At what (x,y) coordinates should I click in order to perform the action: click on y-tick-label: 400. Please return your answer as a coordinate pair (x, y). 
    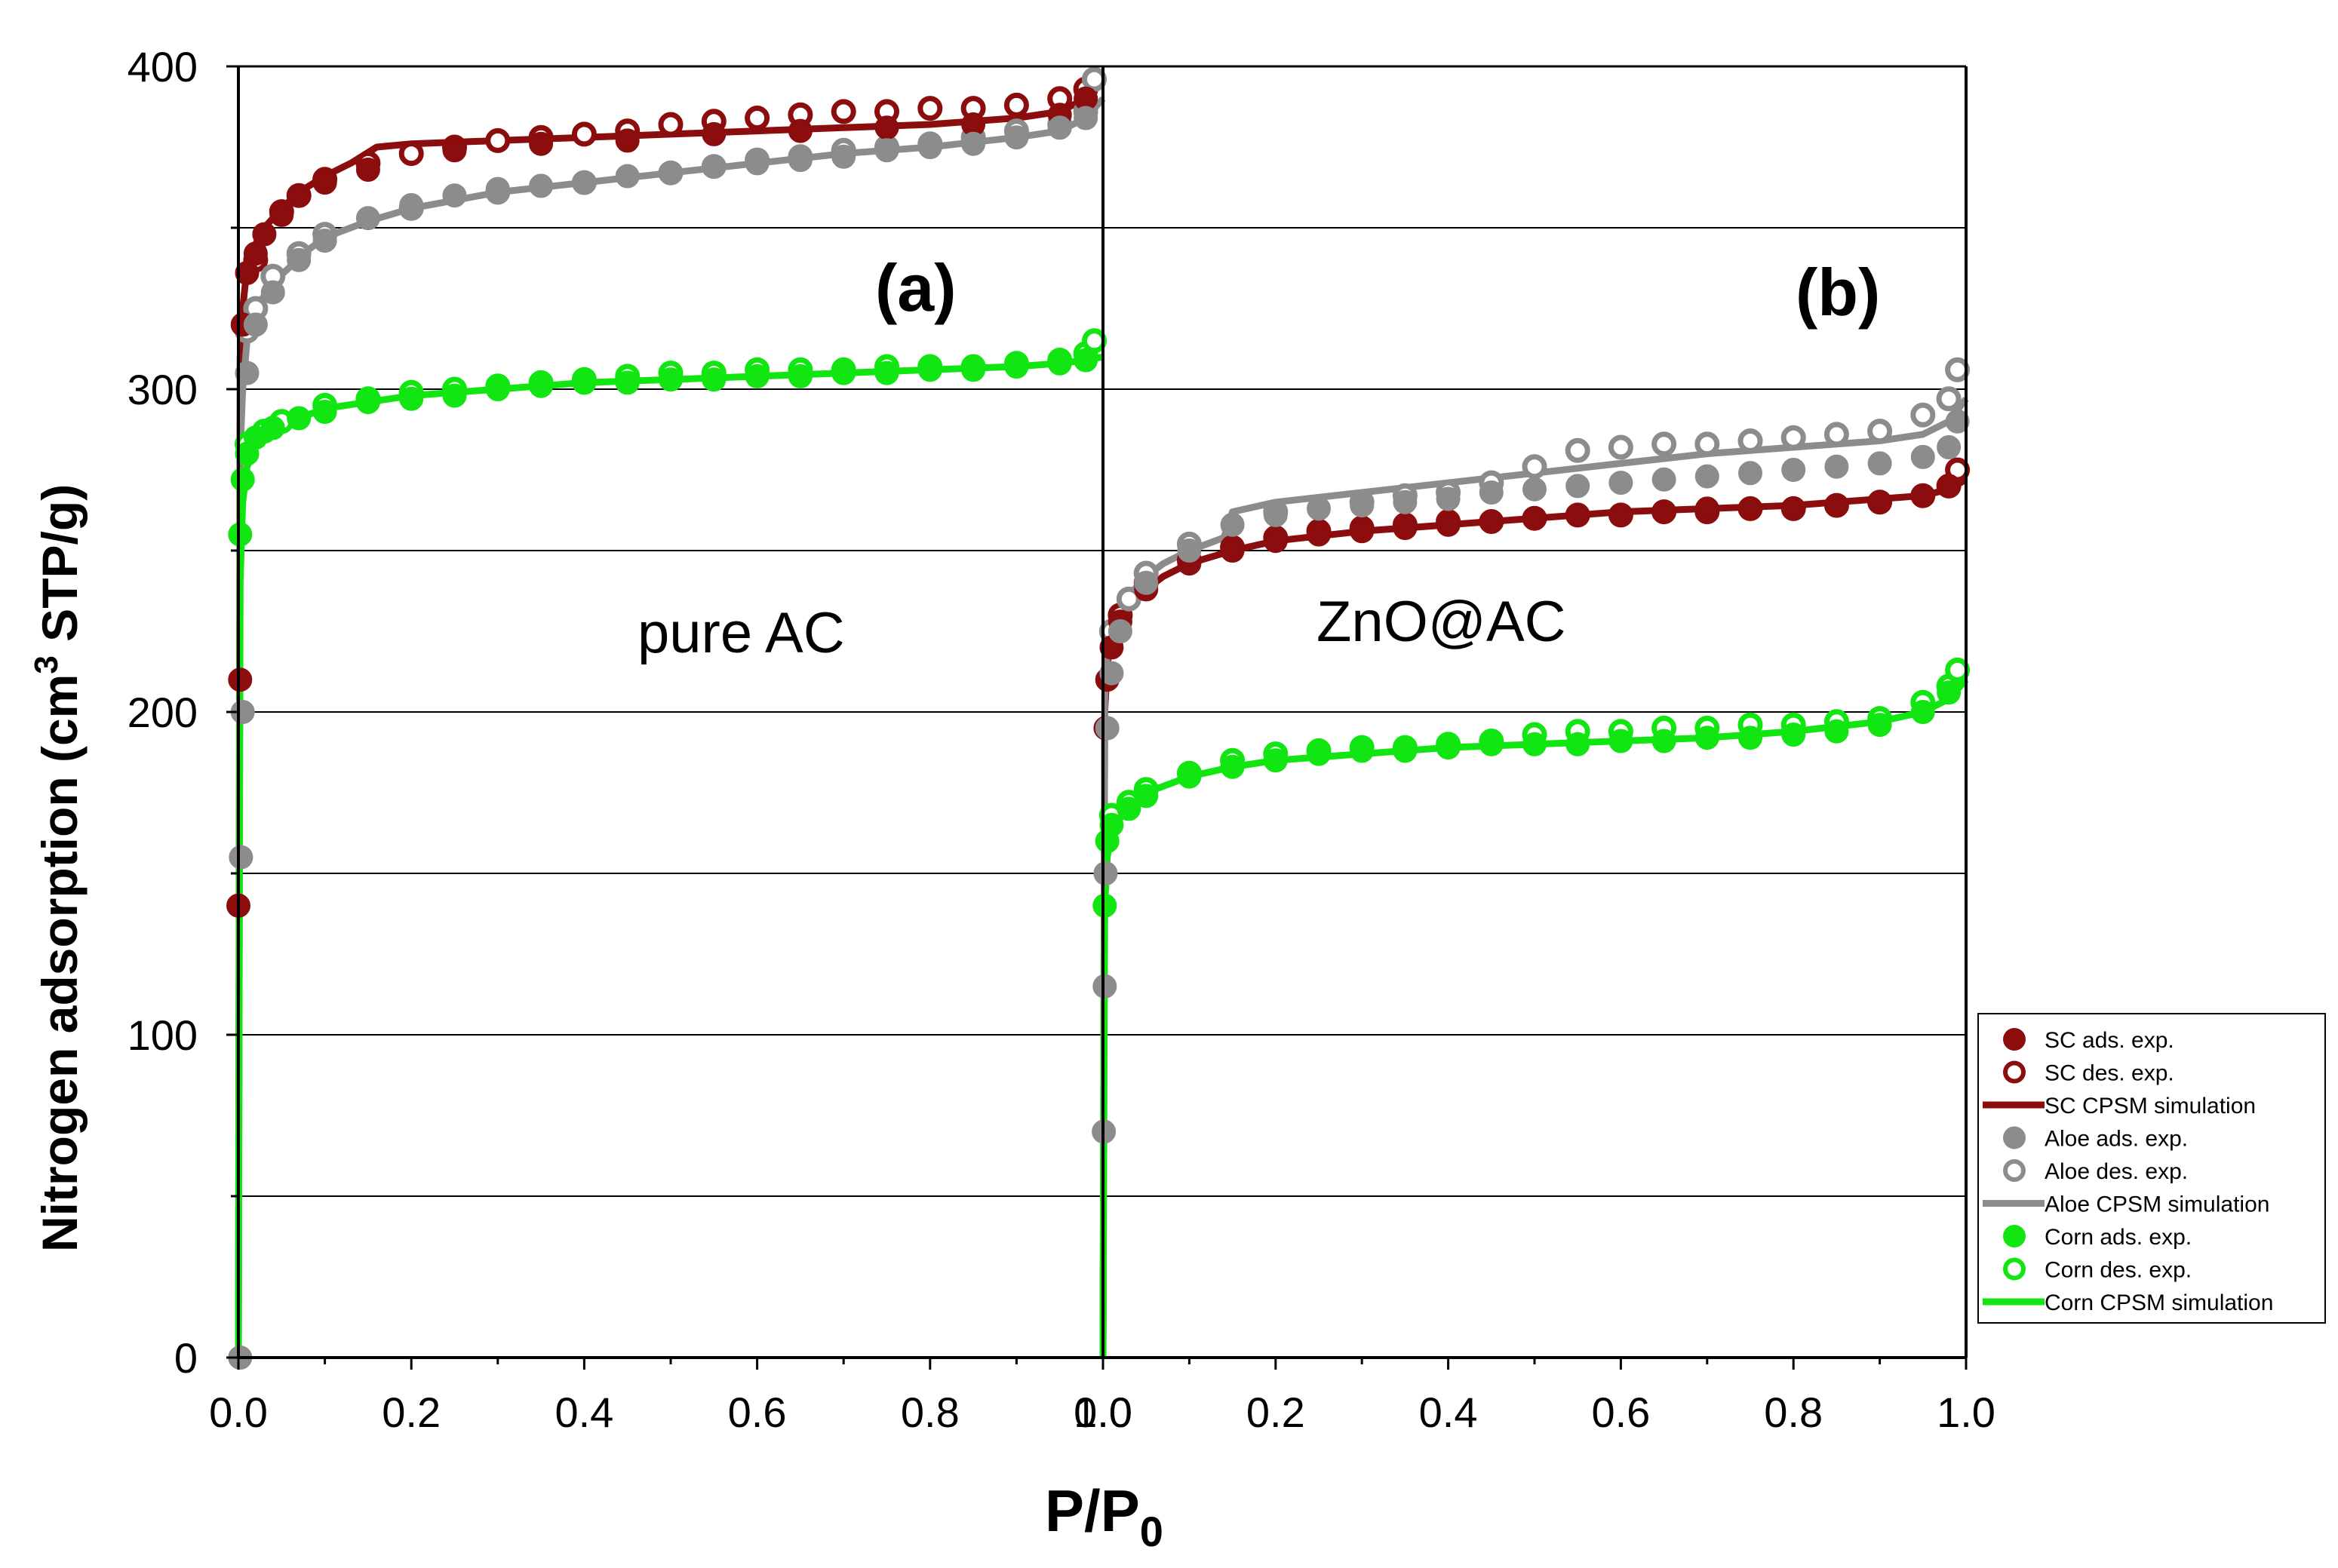
    Looking at the image, I should click on (162, 67).